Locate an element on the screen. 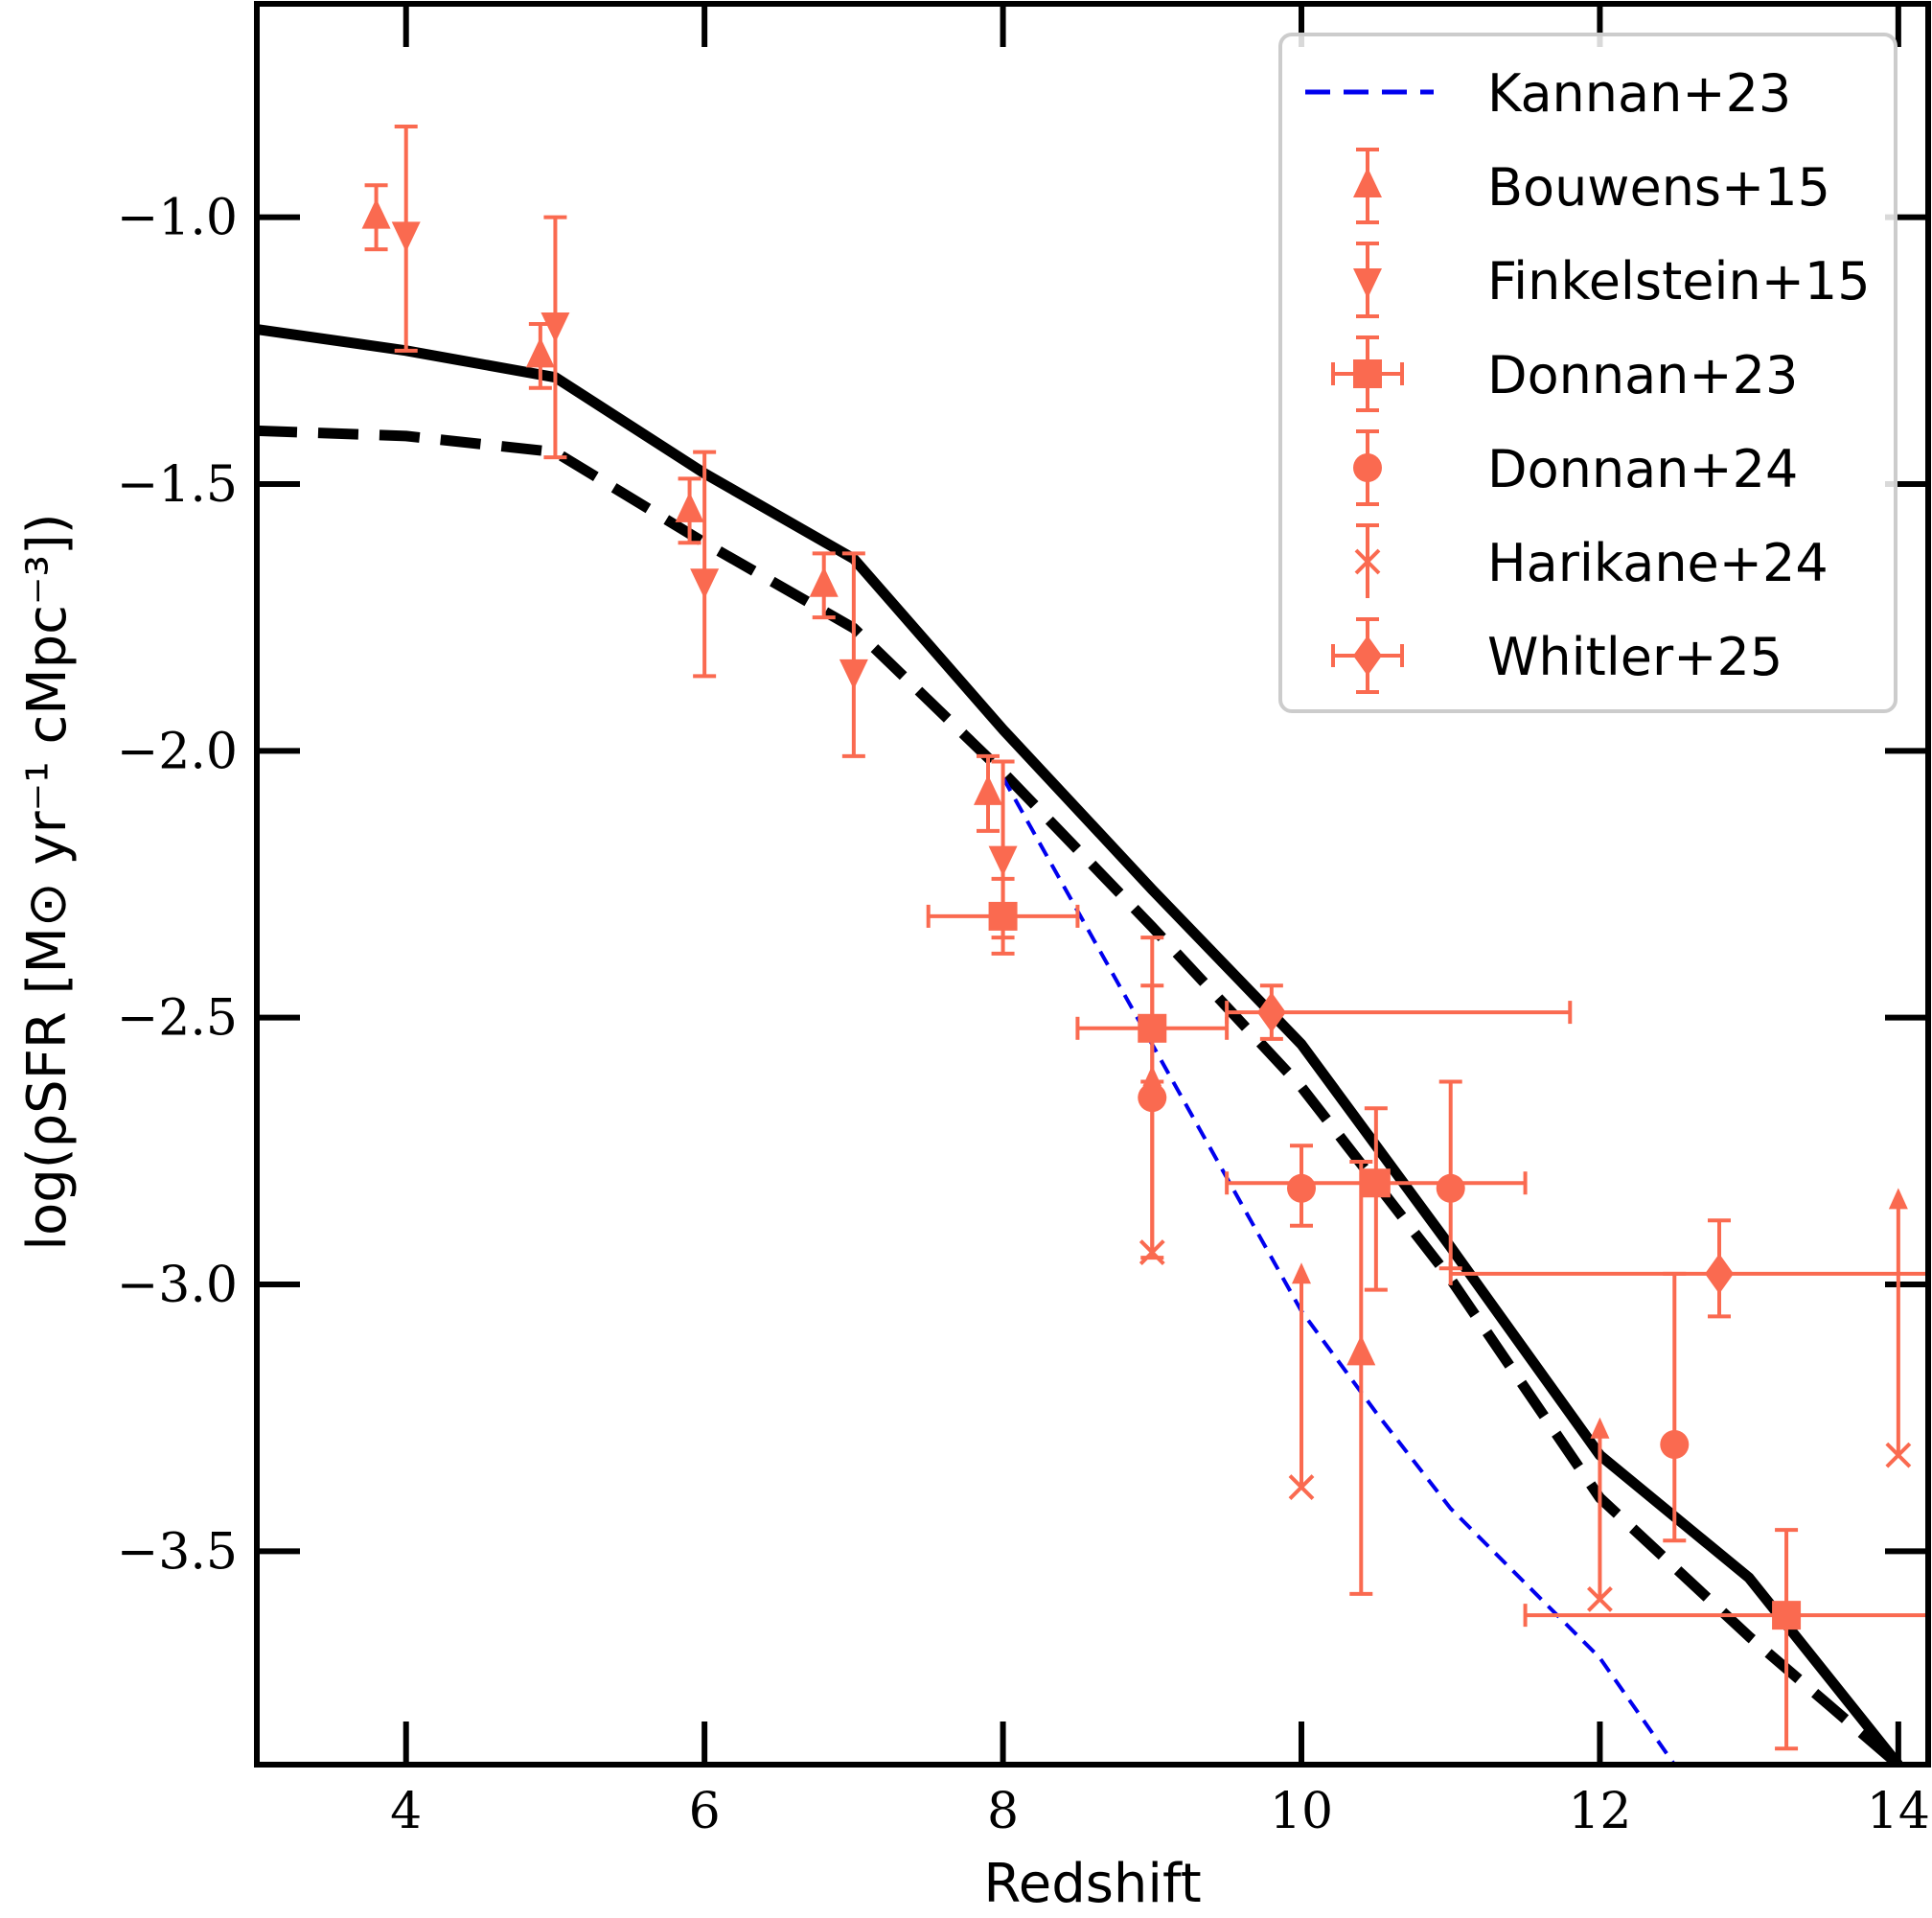 Image resolution: width=1932 pixels, height=1918 pixels. x-tick-label: 8 is located at coordinates (1003, 1811).